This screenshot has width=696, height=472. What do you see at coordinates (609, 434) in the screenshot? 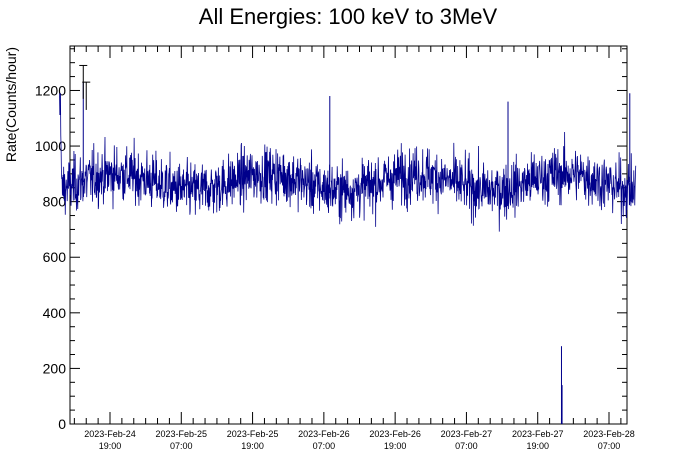
I see `x-tick-date: 2023-Feb-28` at bounding box center [609, 434].